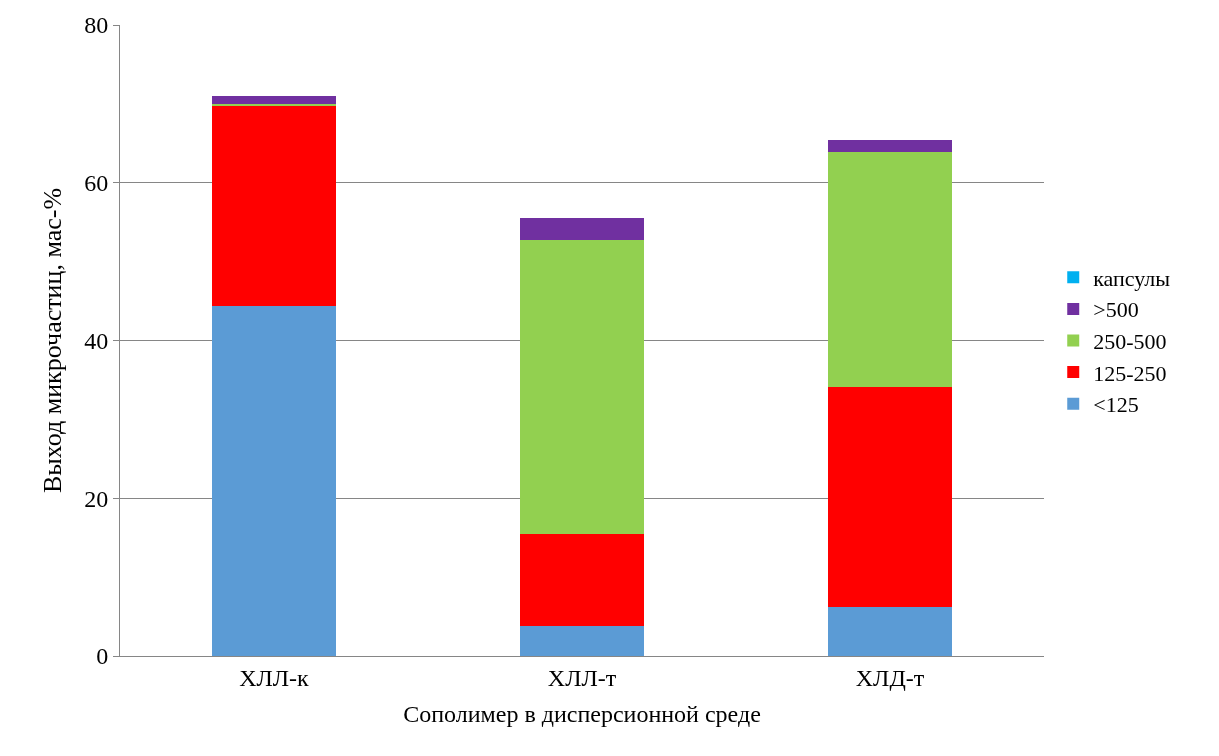  Describe the element at coordinates (890, 677) in the screenshot. I see `x-tick-label: ХЛД-т` at that location.